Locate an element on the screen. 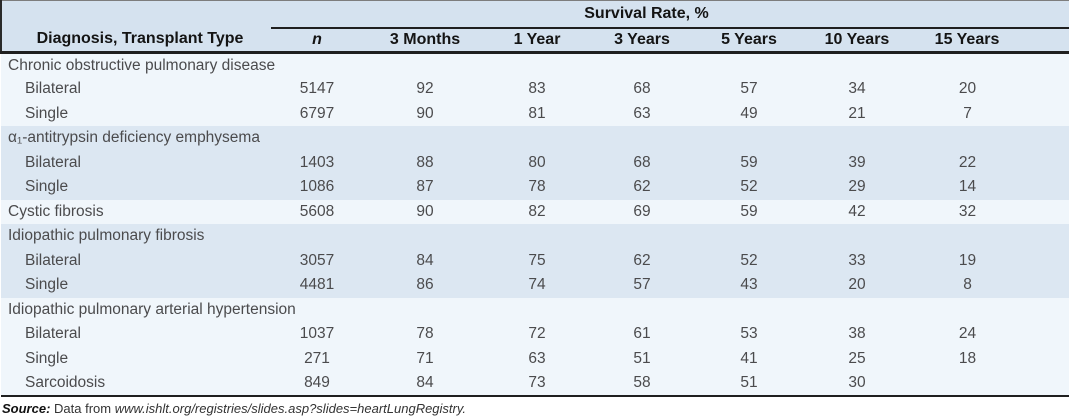 Image resolution: width=1069 pixels, height=420 pixels. value-cell: 90 is located at coordinates (425, 211).